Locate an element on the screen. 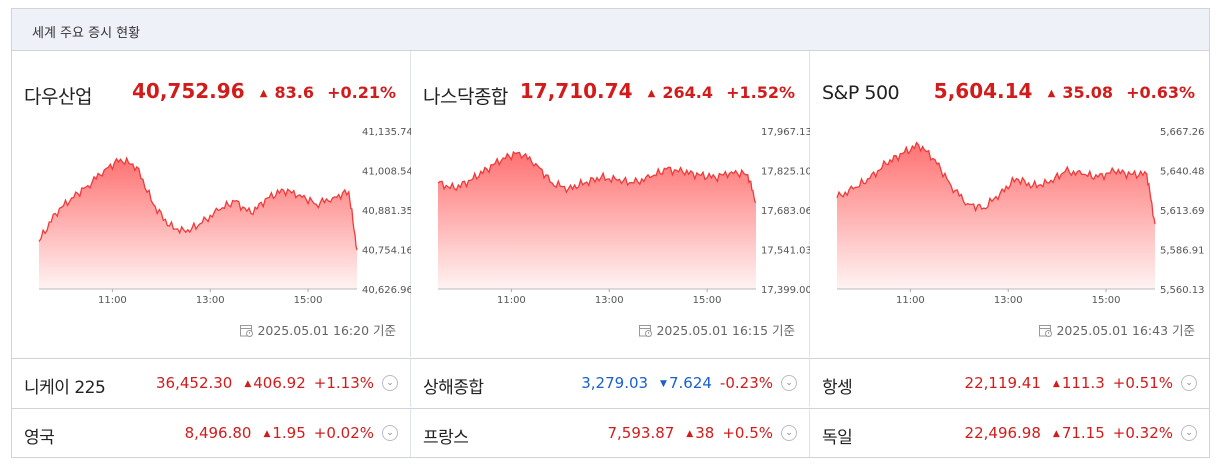  index-name: 상해종합 is located at coordinates (453, 388).